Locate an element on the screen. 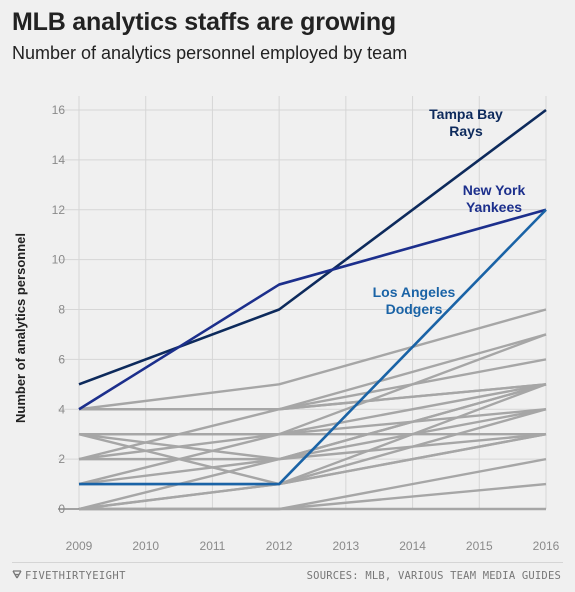  footer-brand: FIVETHIRTYEIGHT is located at coordinates (69, 576).